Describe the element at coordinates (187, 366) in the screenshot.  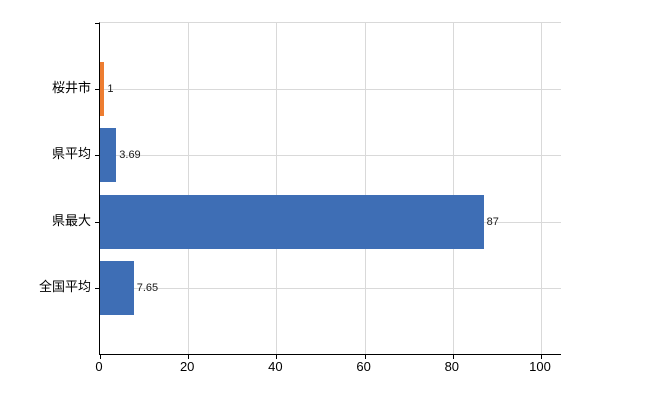
I see `x-axis-tick-label: 20` at that location.